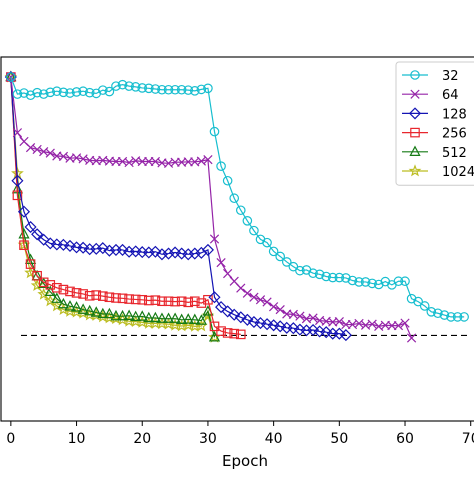 The image size is (474, 479). What do you see at coordinates (77, 439) in the screenshot?
I see `x-tick-label: 10` at bounding box center [77, 439].